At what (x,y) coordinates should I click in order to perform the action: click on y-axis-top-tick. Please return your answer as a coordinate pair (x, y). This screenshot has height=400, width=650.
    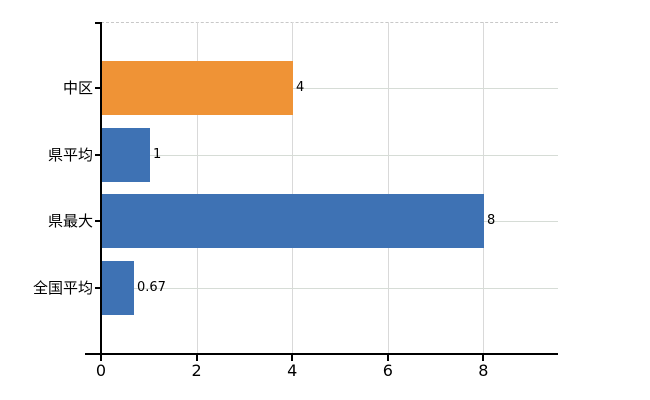
    Looking at the image, I should click on (98, 23).